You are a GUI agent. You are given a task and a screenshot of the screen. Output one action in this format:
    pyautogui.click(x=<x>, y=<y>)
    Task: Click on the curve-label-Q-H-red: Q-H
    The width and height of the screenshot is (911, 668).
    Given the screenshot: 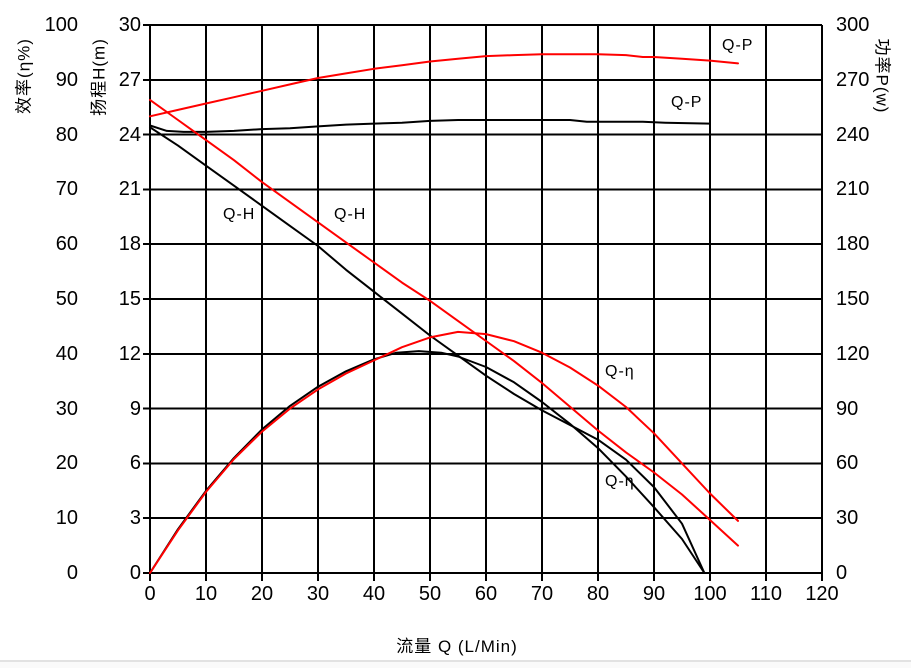 What is the action you would take?
    pyautogui.click(x=350, y=214)
    